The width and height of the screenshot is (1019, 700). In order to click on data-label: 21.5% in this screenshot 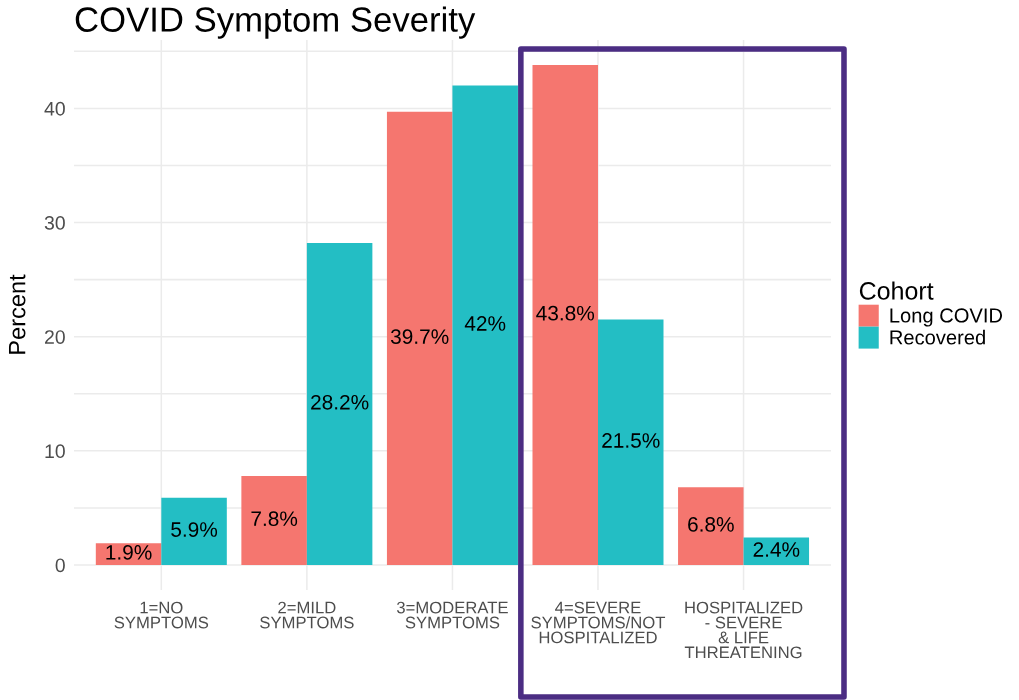, I will do `click(631, 440)`.